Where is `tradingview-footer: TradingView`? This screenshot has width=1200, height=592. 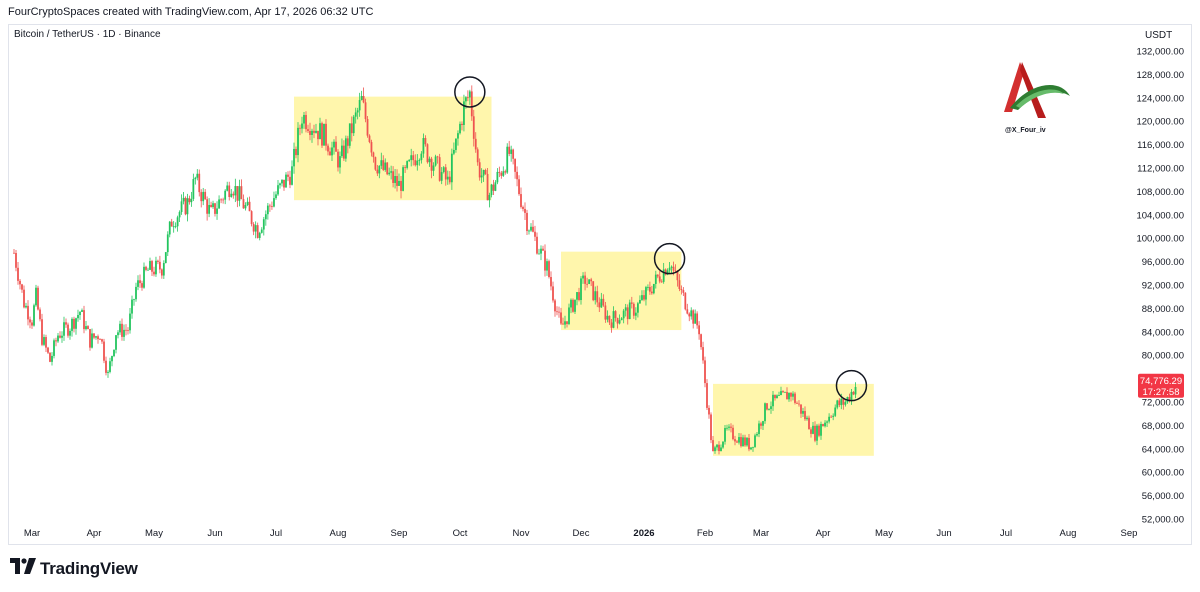 tradingview-footer: TradingView is located at coordinates (74, 568).